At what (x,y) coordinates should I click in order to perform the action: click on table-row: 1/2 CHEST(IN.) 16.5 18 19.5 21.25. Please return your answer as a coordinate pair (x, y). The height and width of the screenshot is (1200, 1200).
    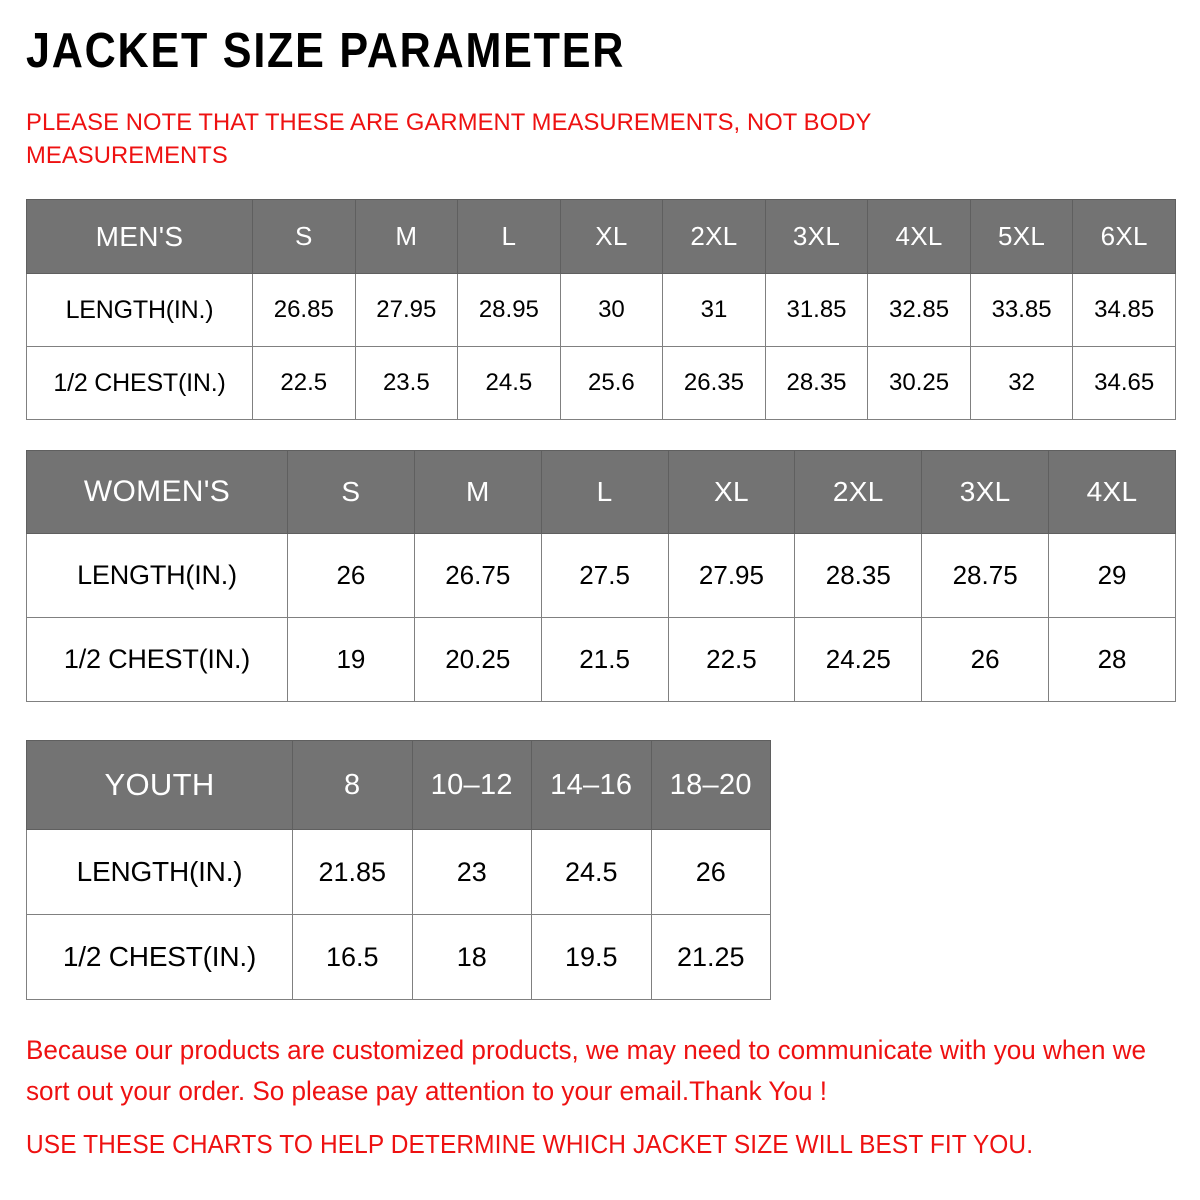
    Looking at the image, I should click on (398, 957).